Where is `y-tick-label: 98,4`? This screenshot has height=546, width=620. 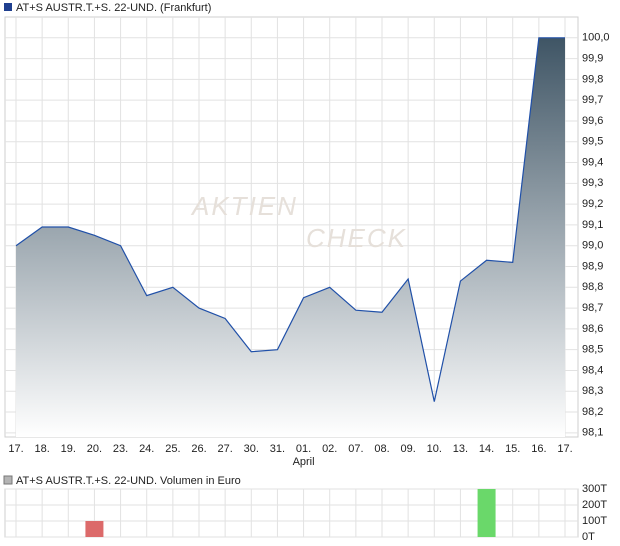
y-tick-label: 98,4 is located at coordinates (592, 370).